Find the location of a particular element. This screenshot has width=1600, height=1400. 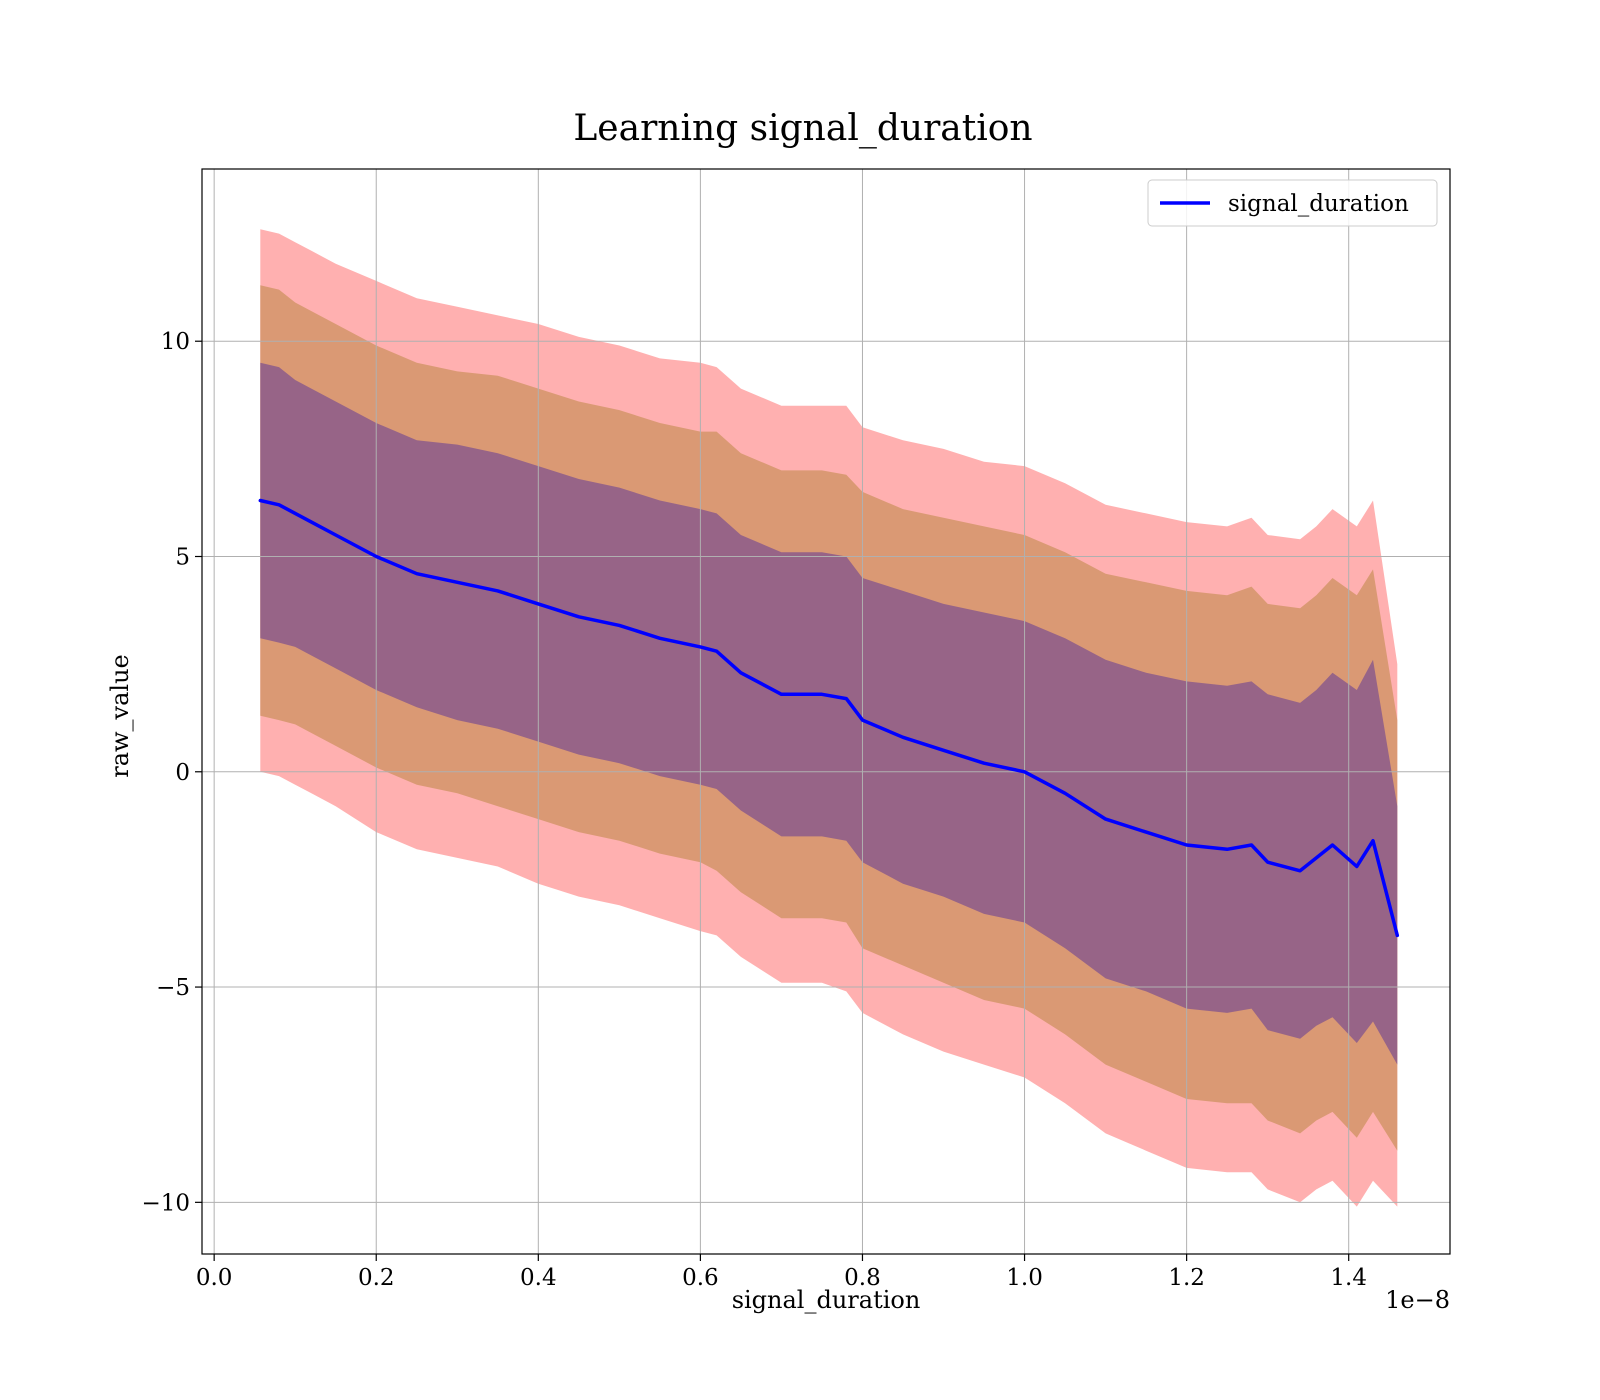

chart-title: Learning signal_duration is located at coordinates (802, 128).